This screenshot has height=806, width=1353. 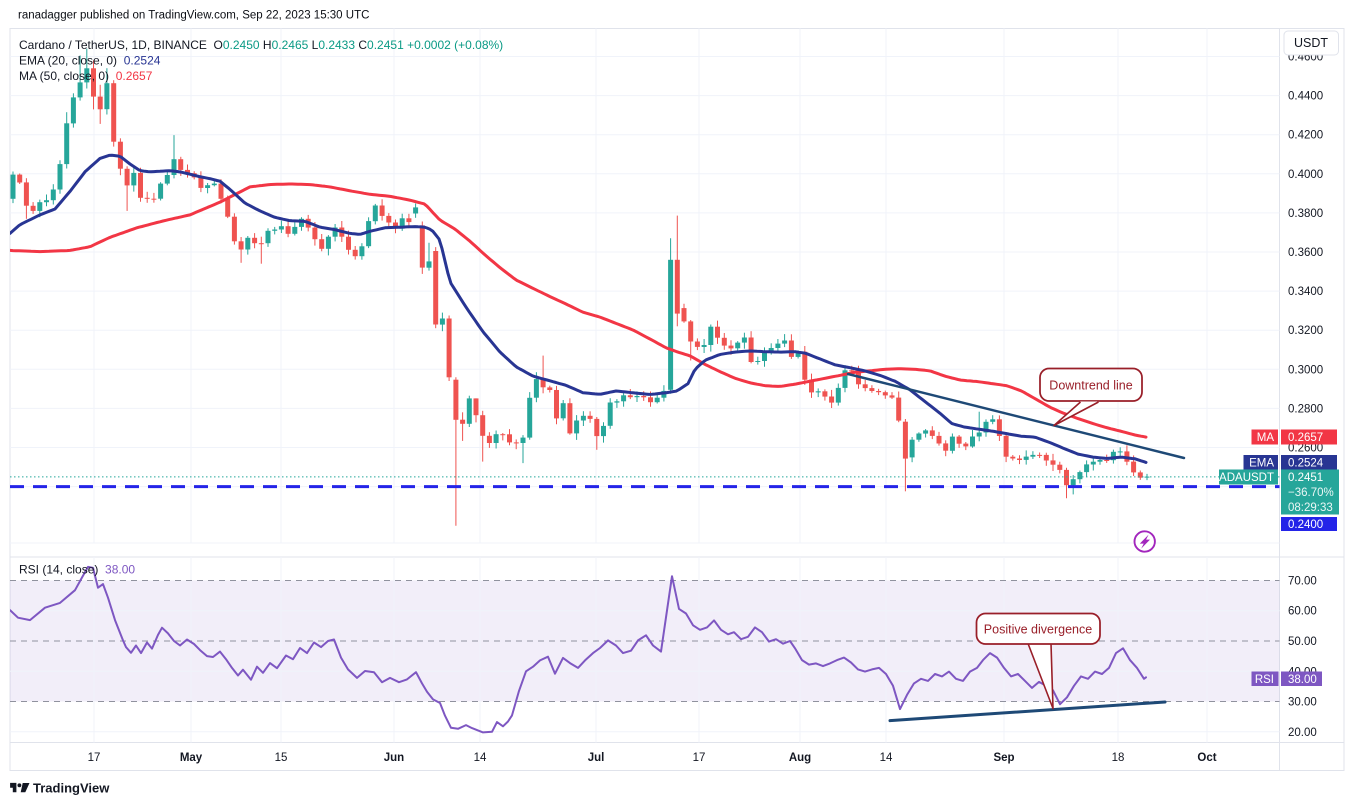 I want to click on svg-text: RSI, so click(x=1264, y=680).